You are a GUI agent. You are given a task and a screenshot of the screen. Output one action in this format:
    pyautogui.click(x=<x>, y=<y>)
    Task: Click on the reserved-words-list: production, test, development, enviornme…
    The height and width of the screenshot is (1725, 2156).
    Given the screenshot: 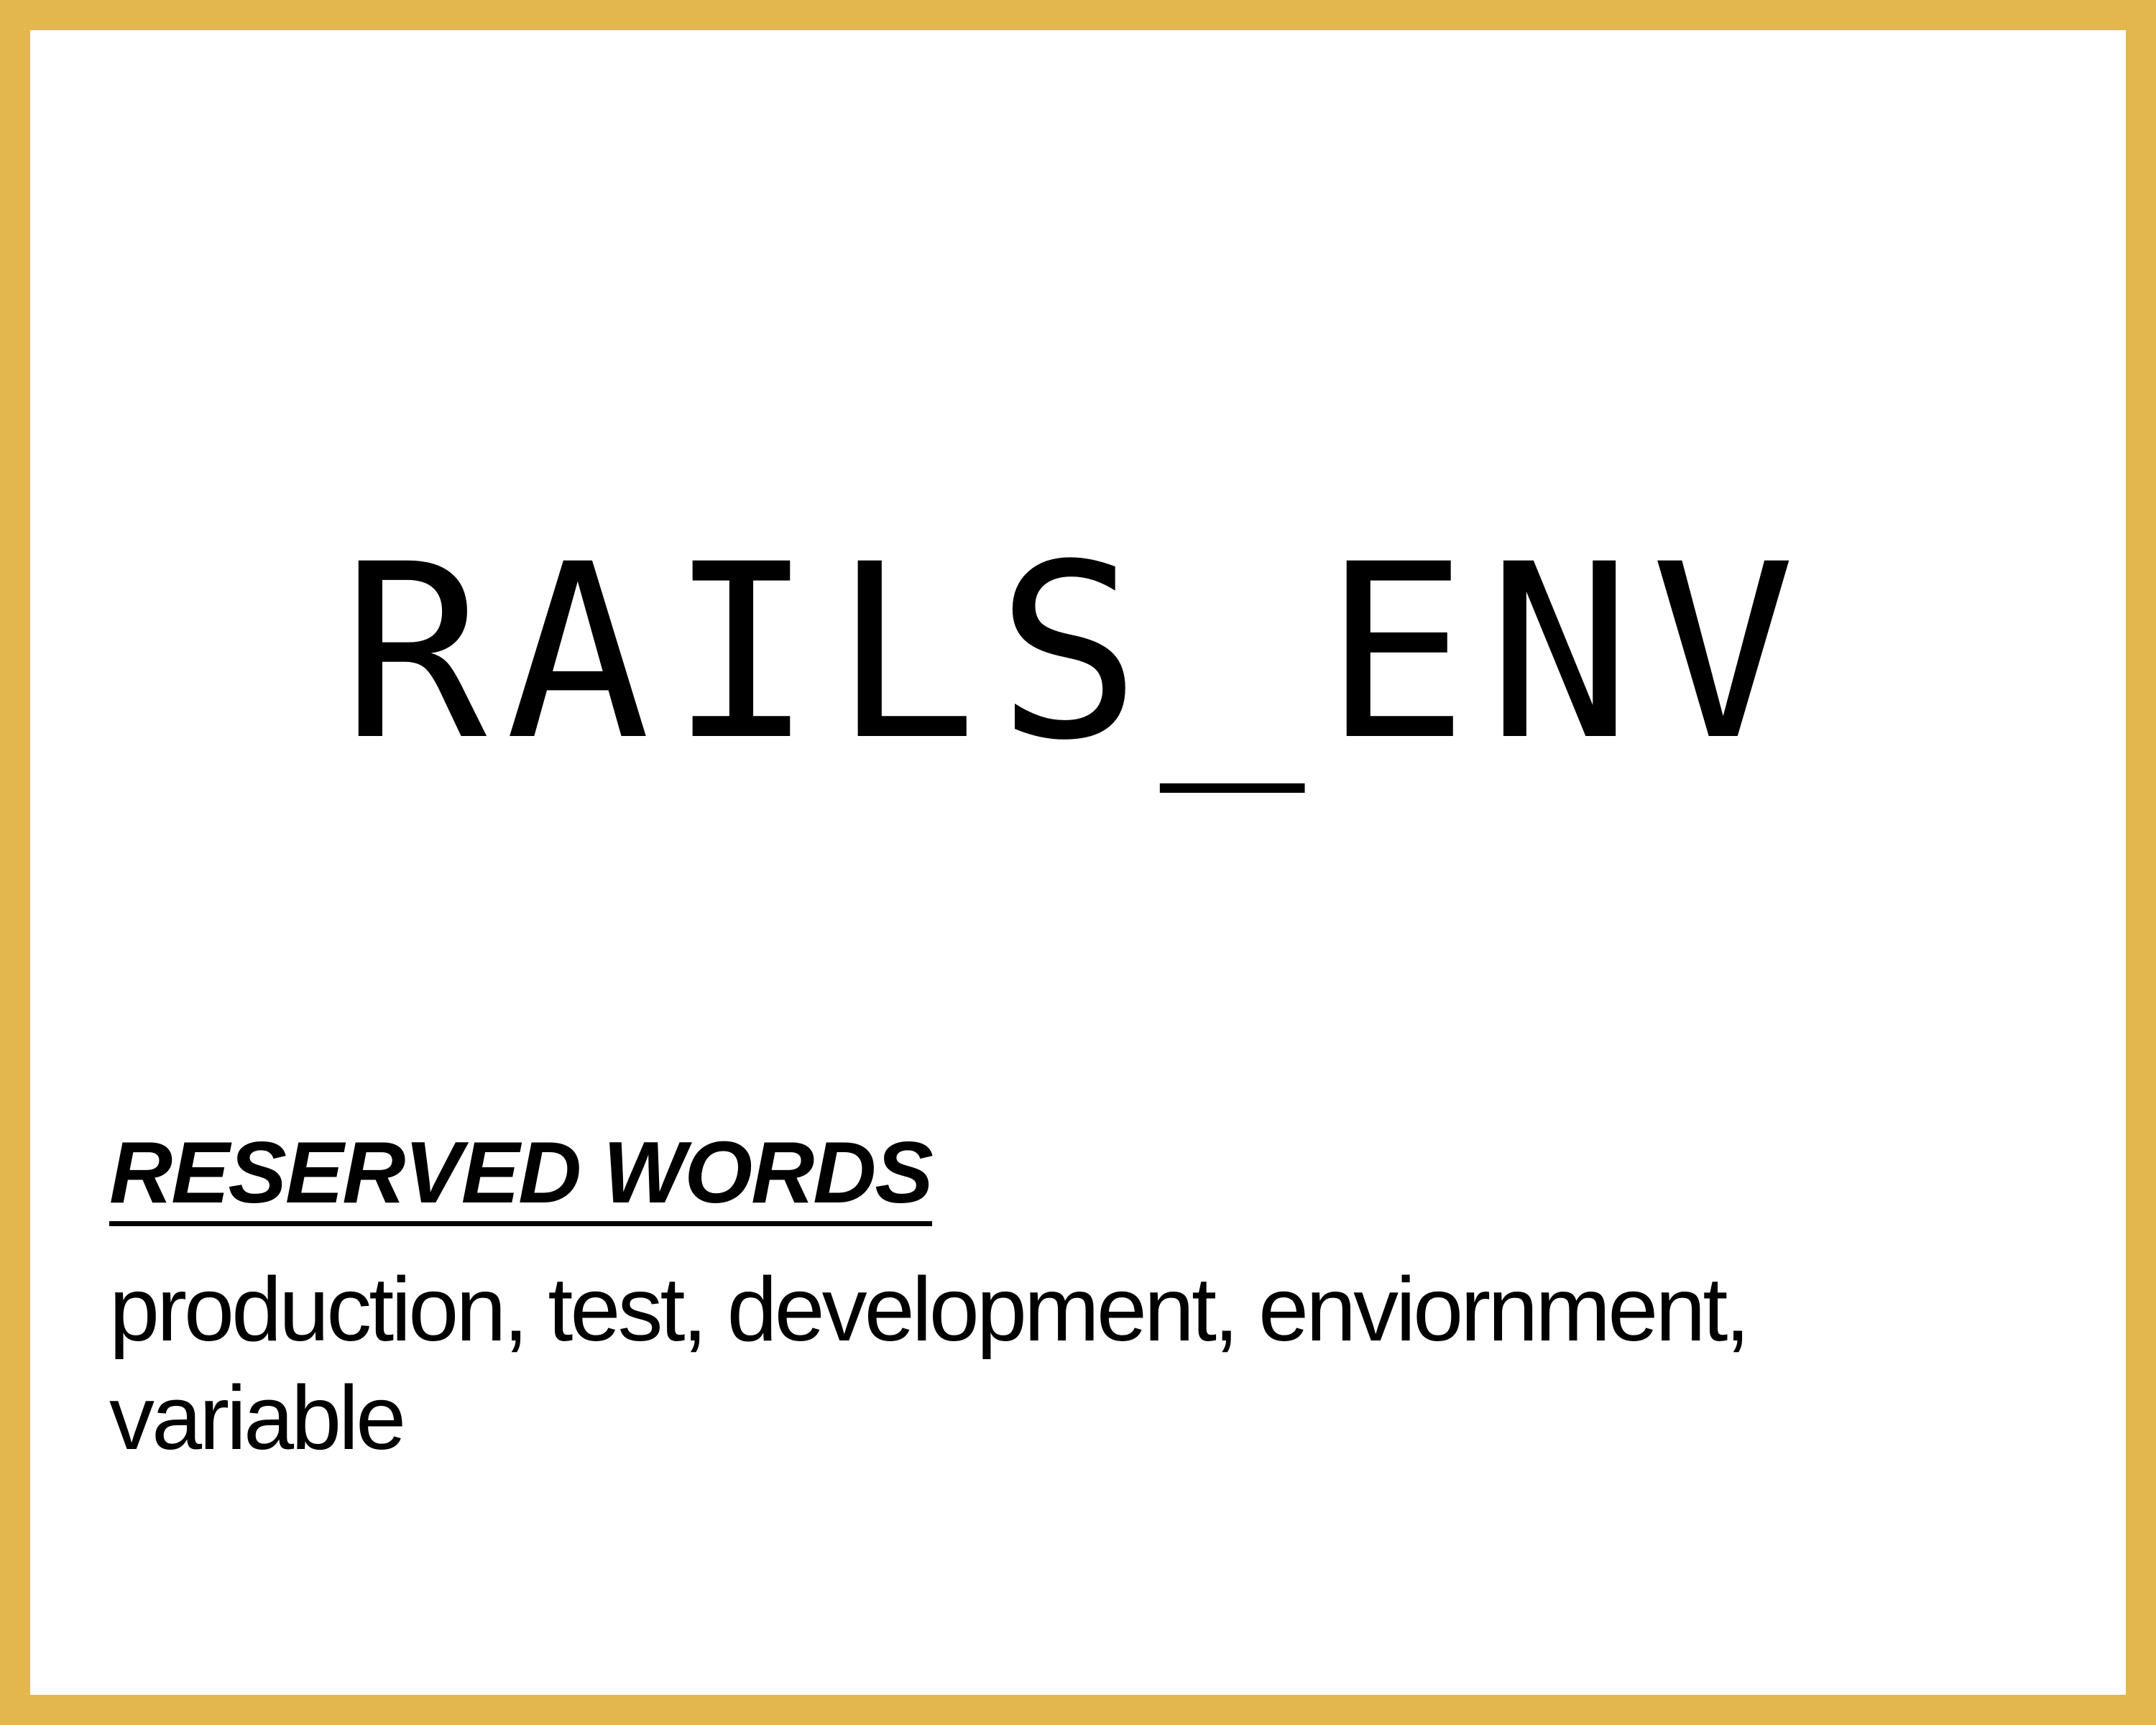 What is the action you would take?
    pyautogui.click(x=930, y=1364)
    